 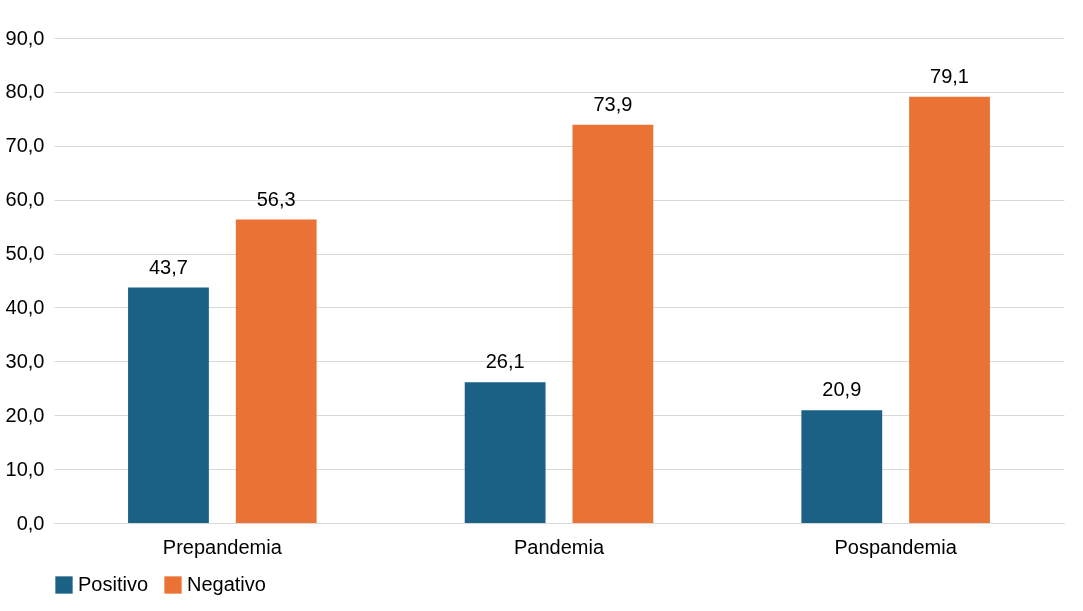 What do you see at coordinates (949, 75) in the screenshot?
I see `data-label: 79,1` at bounding box center [949, 75].